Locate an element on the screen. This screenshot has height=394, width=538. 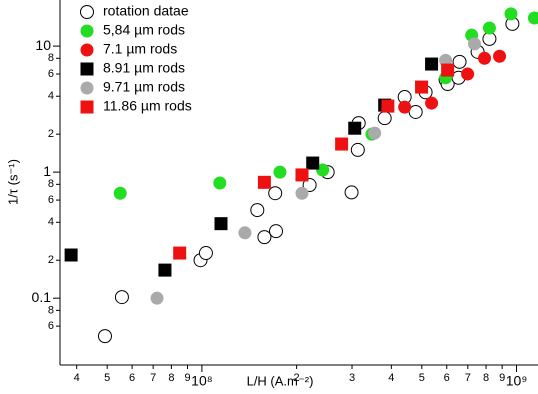
legend-label: 5,84 µm rods is located at coordinates (144, 30).